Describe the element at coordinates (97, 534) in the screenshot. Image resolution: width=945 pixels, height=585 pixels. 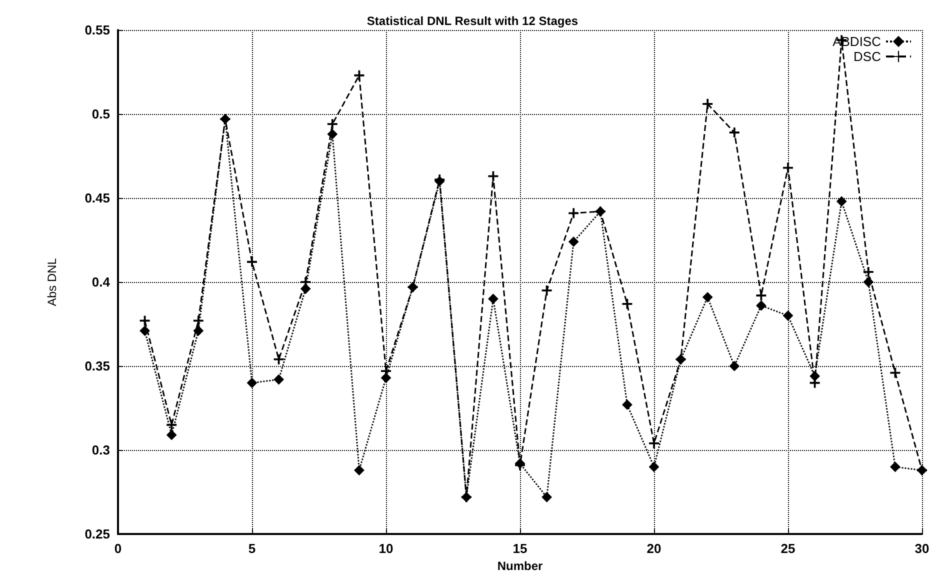
I see `y-tick-label: 0.25` at that location.